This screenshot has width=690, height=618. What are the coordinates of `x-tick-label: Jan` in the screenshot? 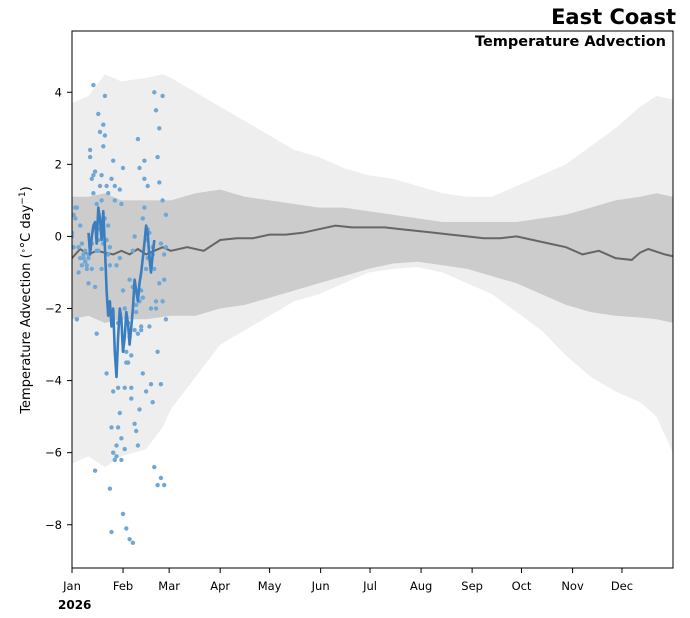 It's located at (71, 586).